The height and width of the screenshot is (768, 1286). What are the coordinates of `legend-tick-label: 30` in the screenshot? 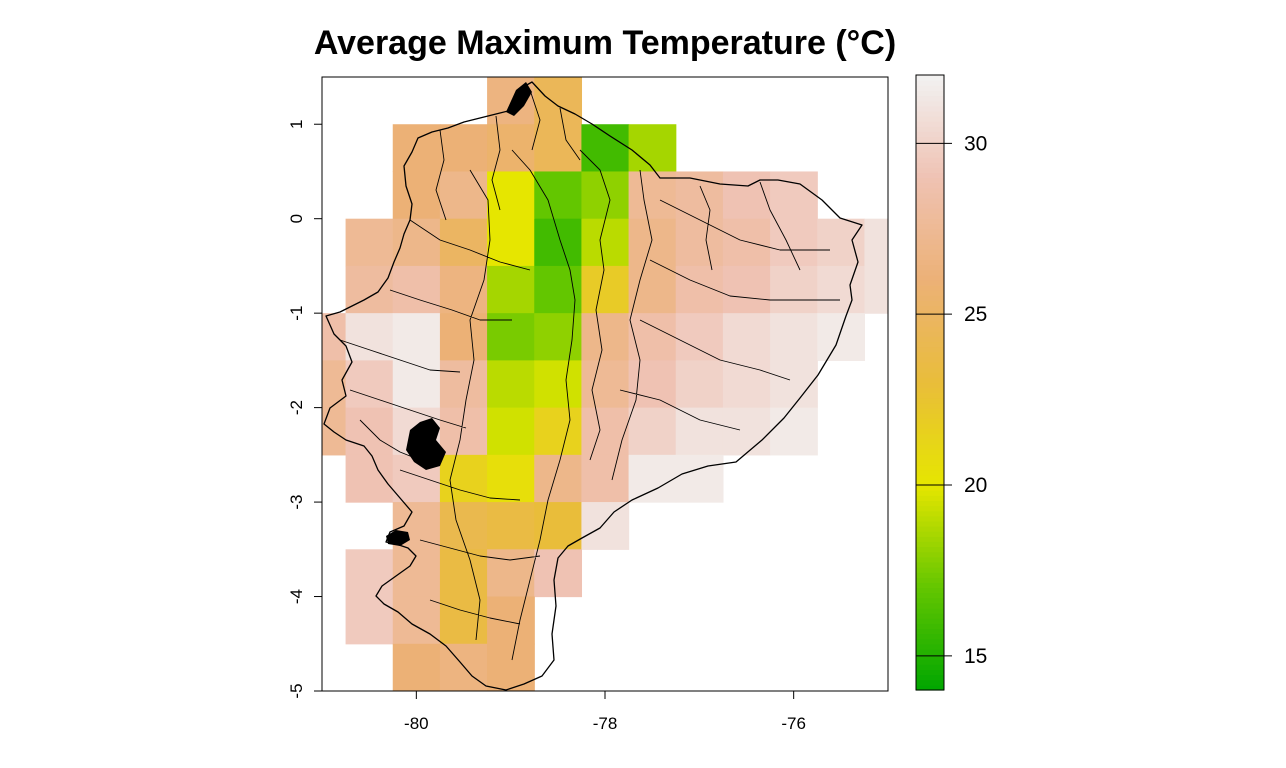 It's located at (975, 143).